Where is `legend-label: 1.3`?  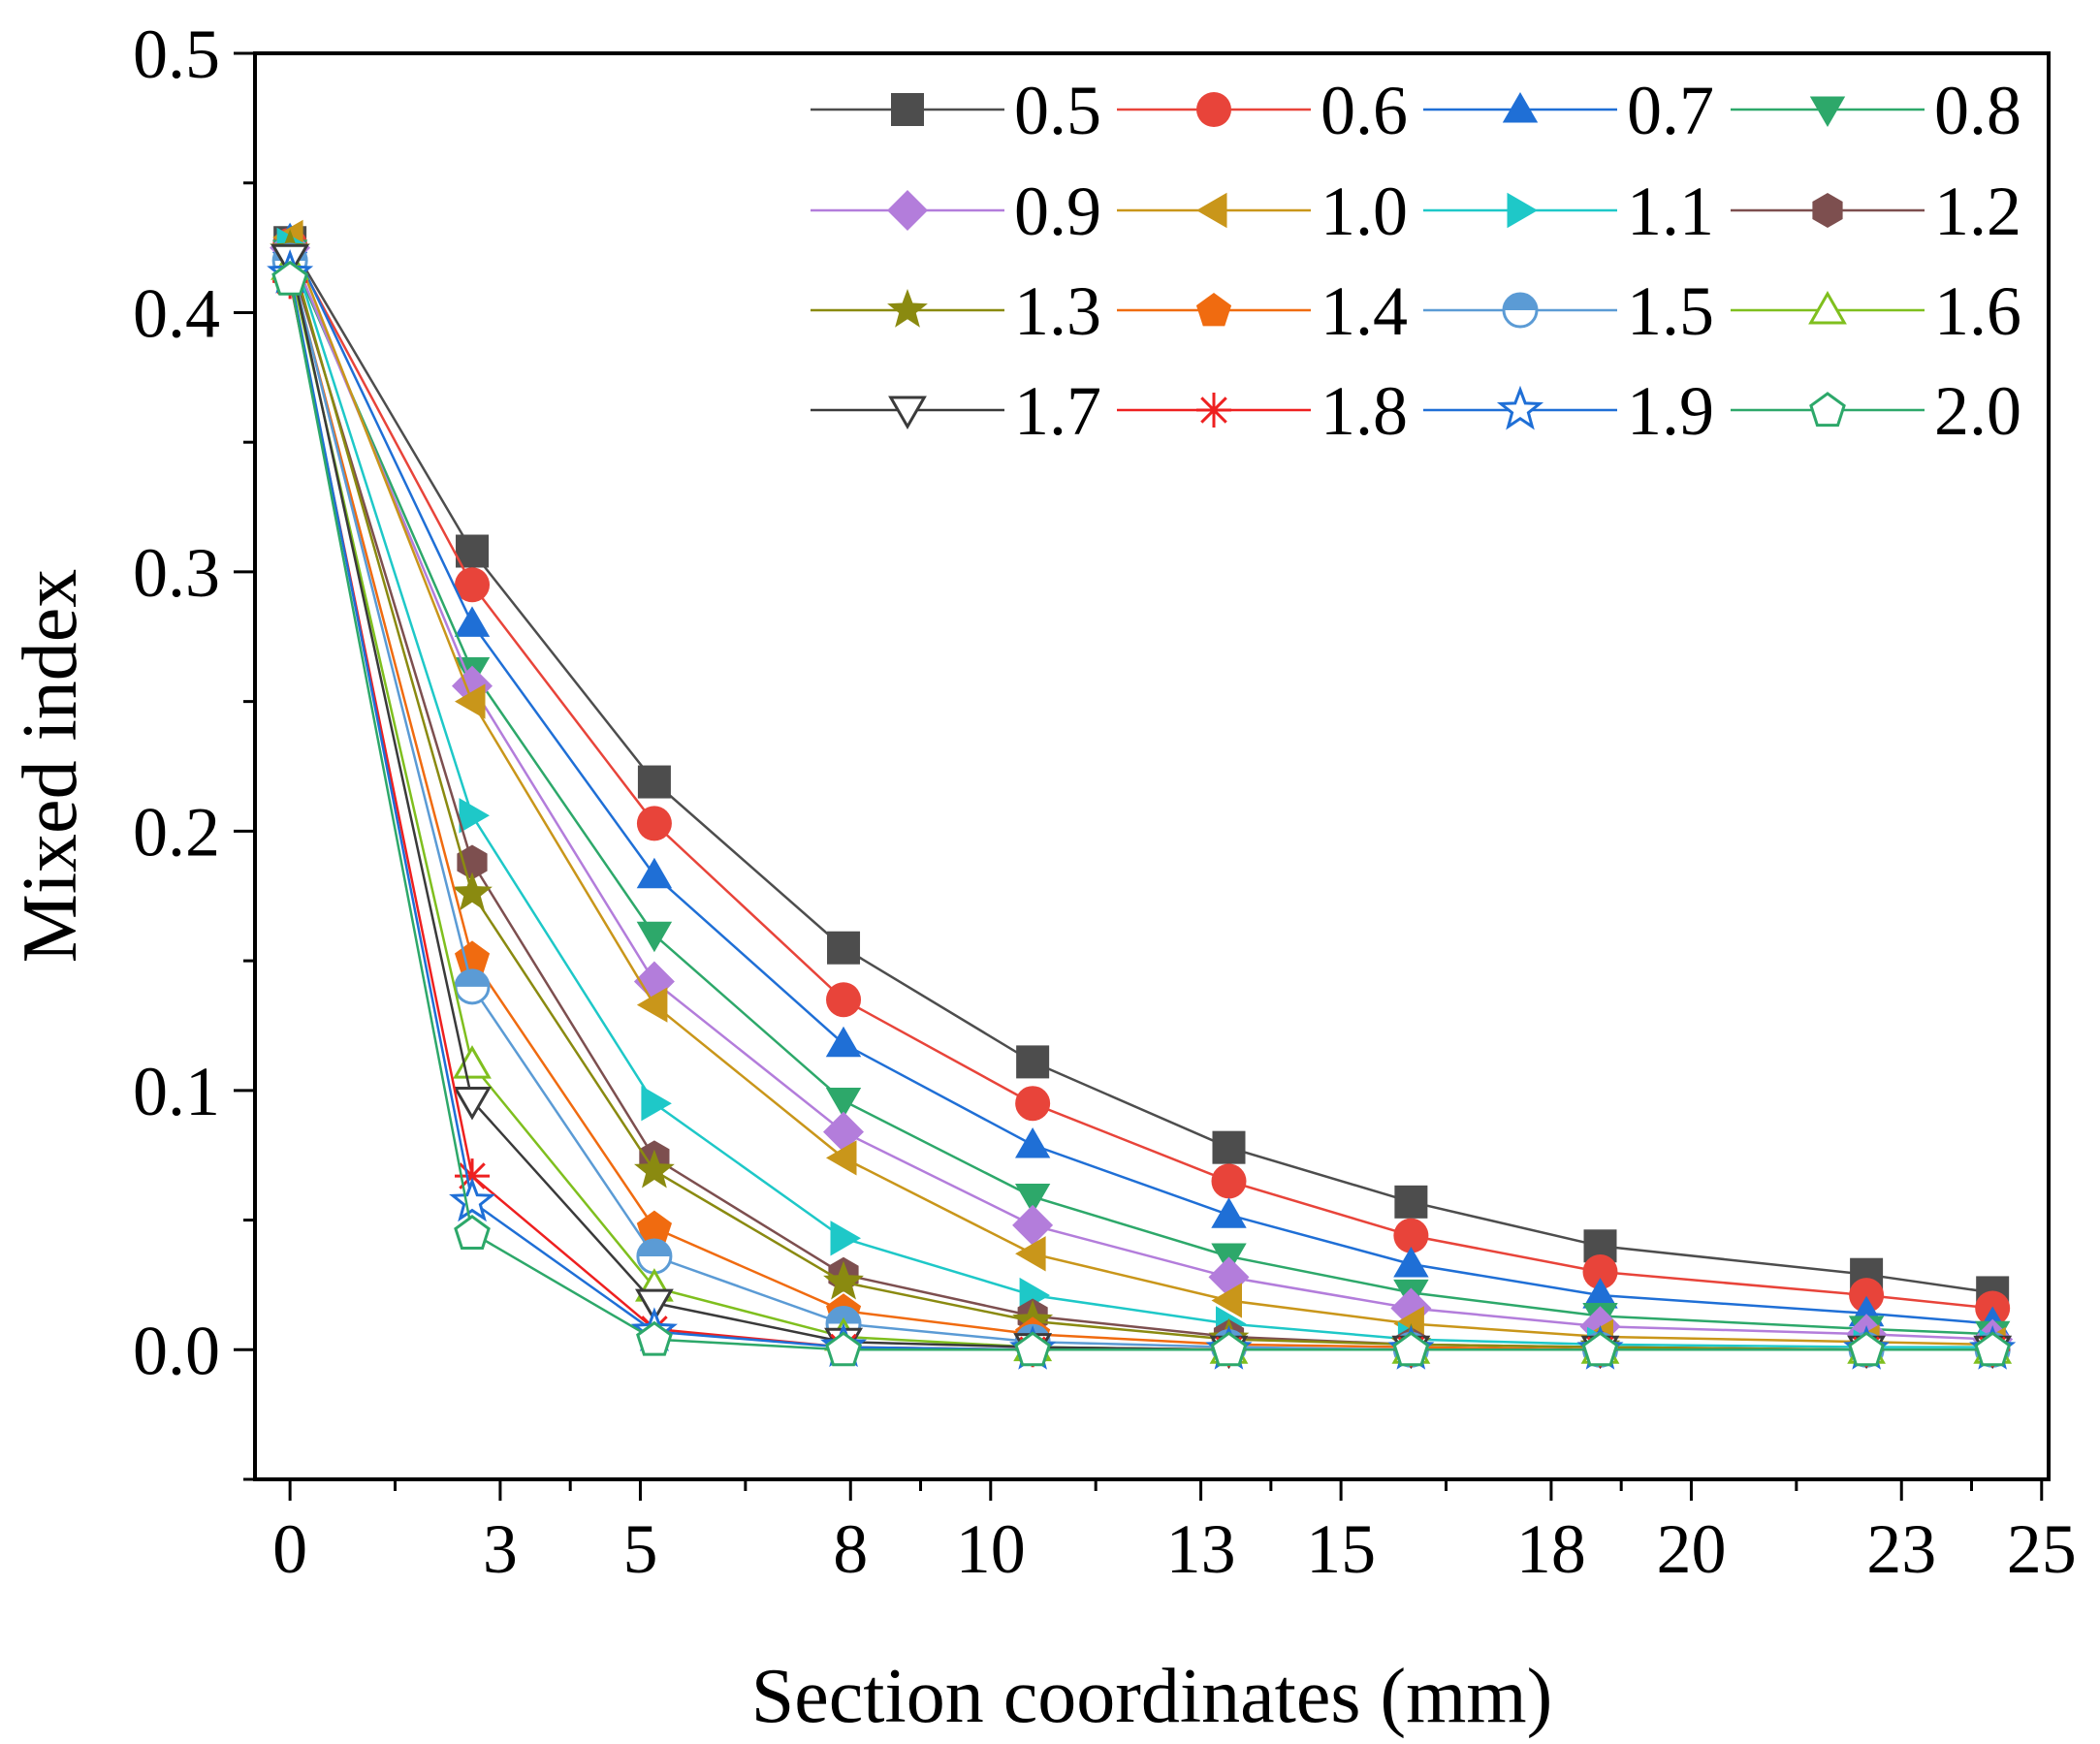
legend-label: 1.3 is located at coordinates (1057, 311).